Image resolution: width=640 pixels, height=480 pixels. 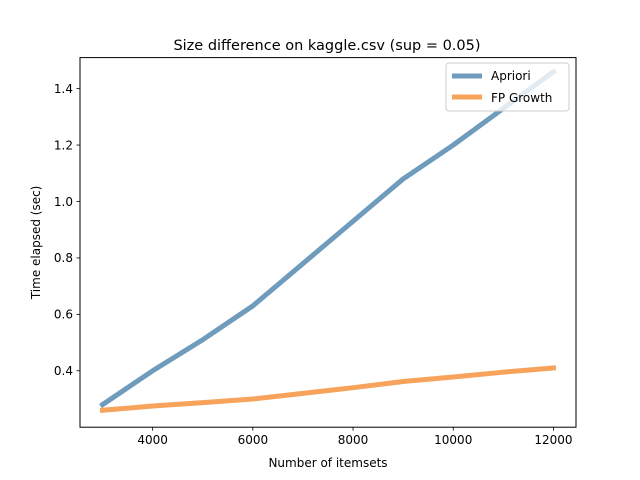 I want to click on legend-label-apriori: Apriori, so click(x=511, y=76).